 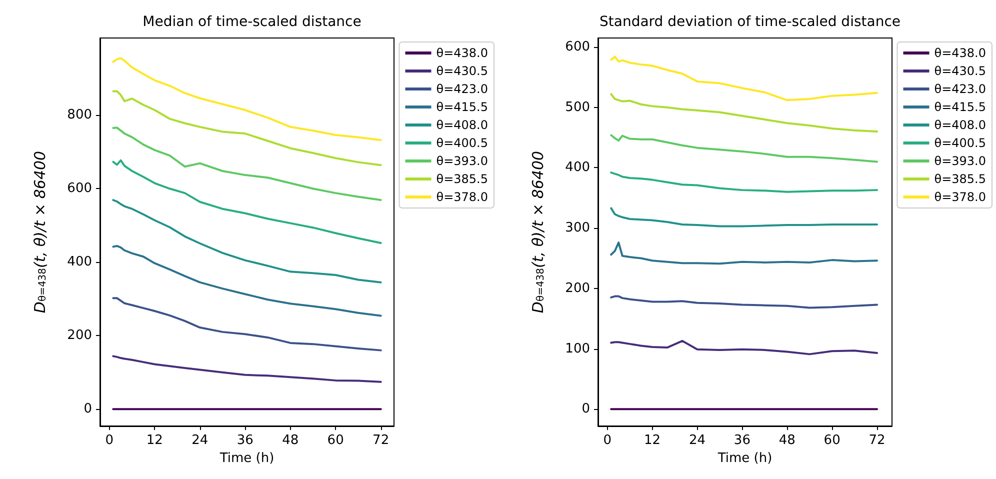 What do you see at coordinates (577, 348) in the screenshot?
I see `y-tick-label: 100` at bounding box center [577, 348].